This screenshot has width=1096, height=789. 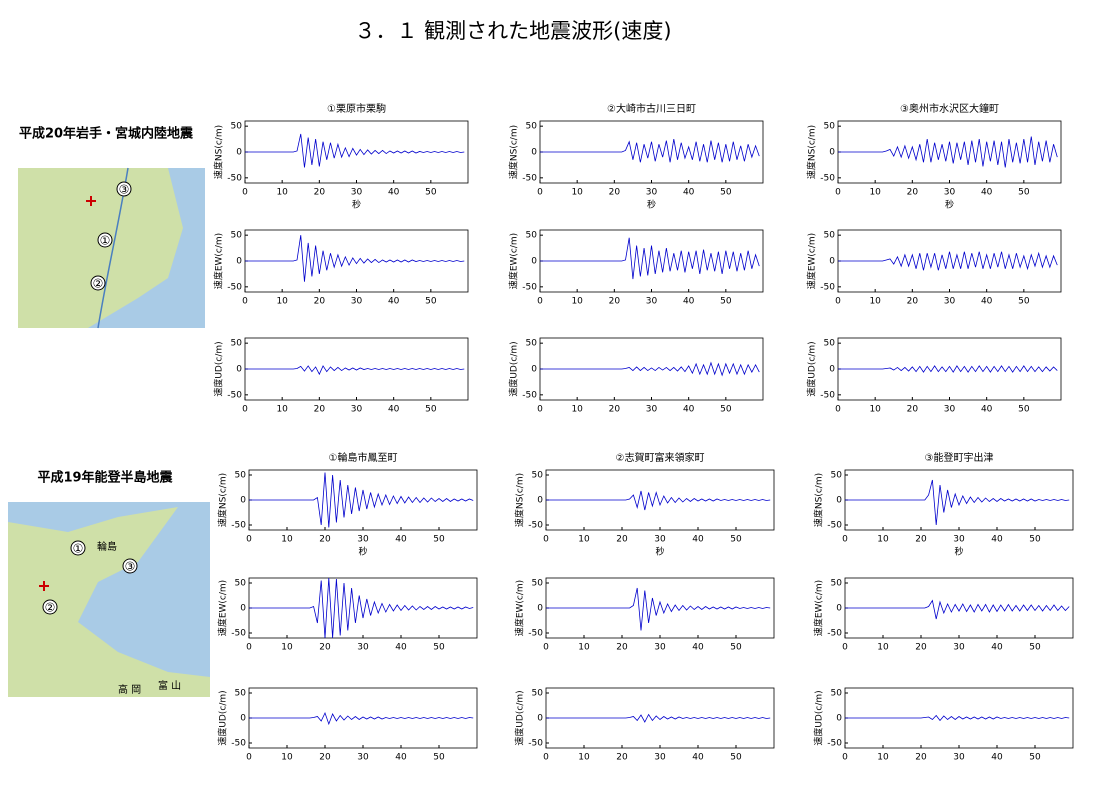 I want to click on station-marker, so click(x=130, y=566).